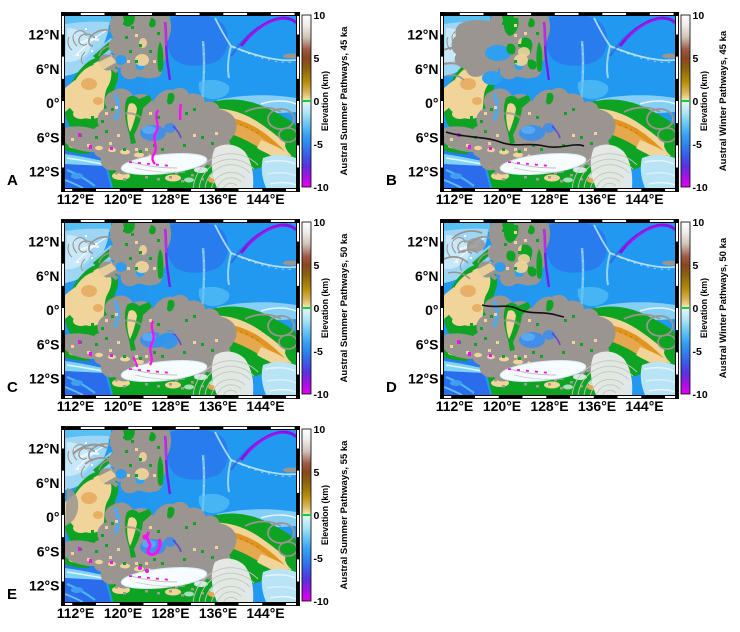 This screenshot has height=632, width=740. I want to click on svg-text: E, so click(12, 594).